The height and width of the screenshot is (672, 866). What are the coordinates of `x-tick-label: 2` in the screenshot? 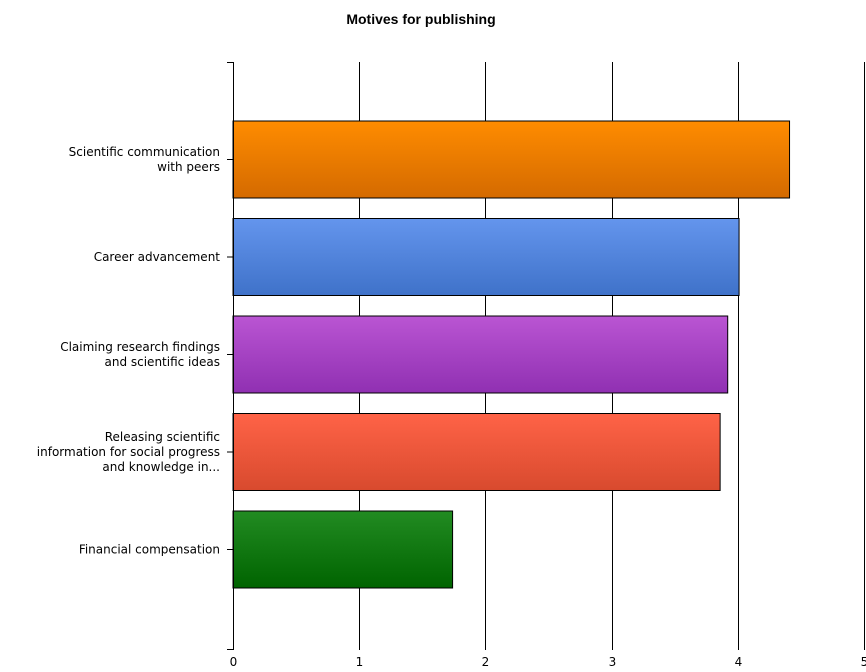 It's located at (486, 662).